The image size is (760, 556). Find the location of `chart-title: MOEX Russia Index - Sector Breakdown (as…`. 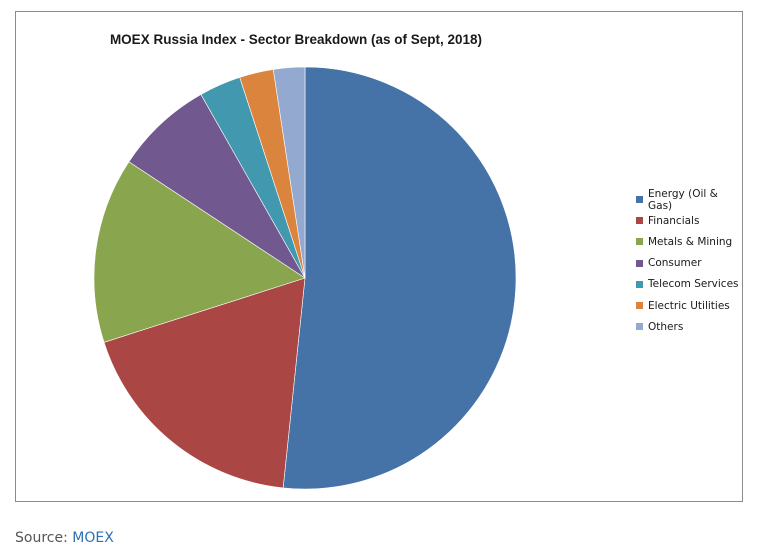

chart-title: MOEX Russia Index - Sector Breakdown (as… is located at coordinates (296, 39).